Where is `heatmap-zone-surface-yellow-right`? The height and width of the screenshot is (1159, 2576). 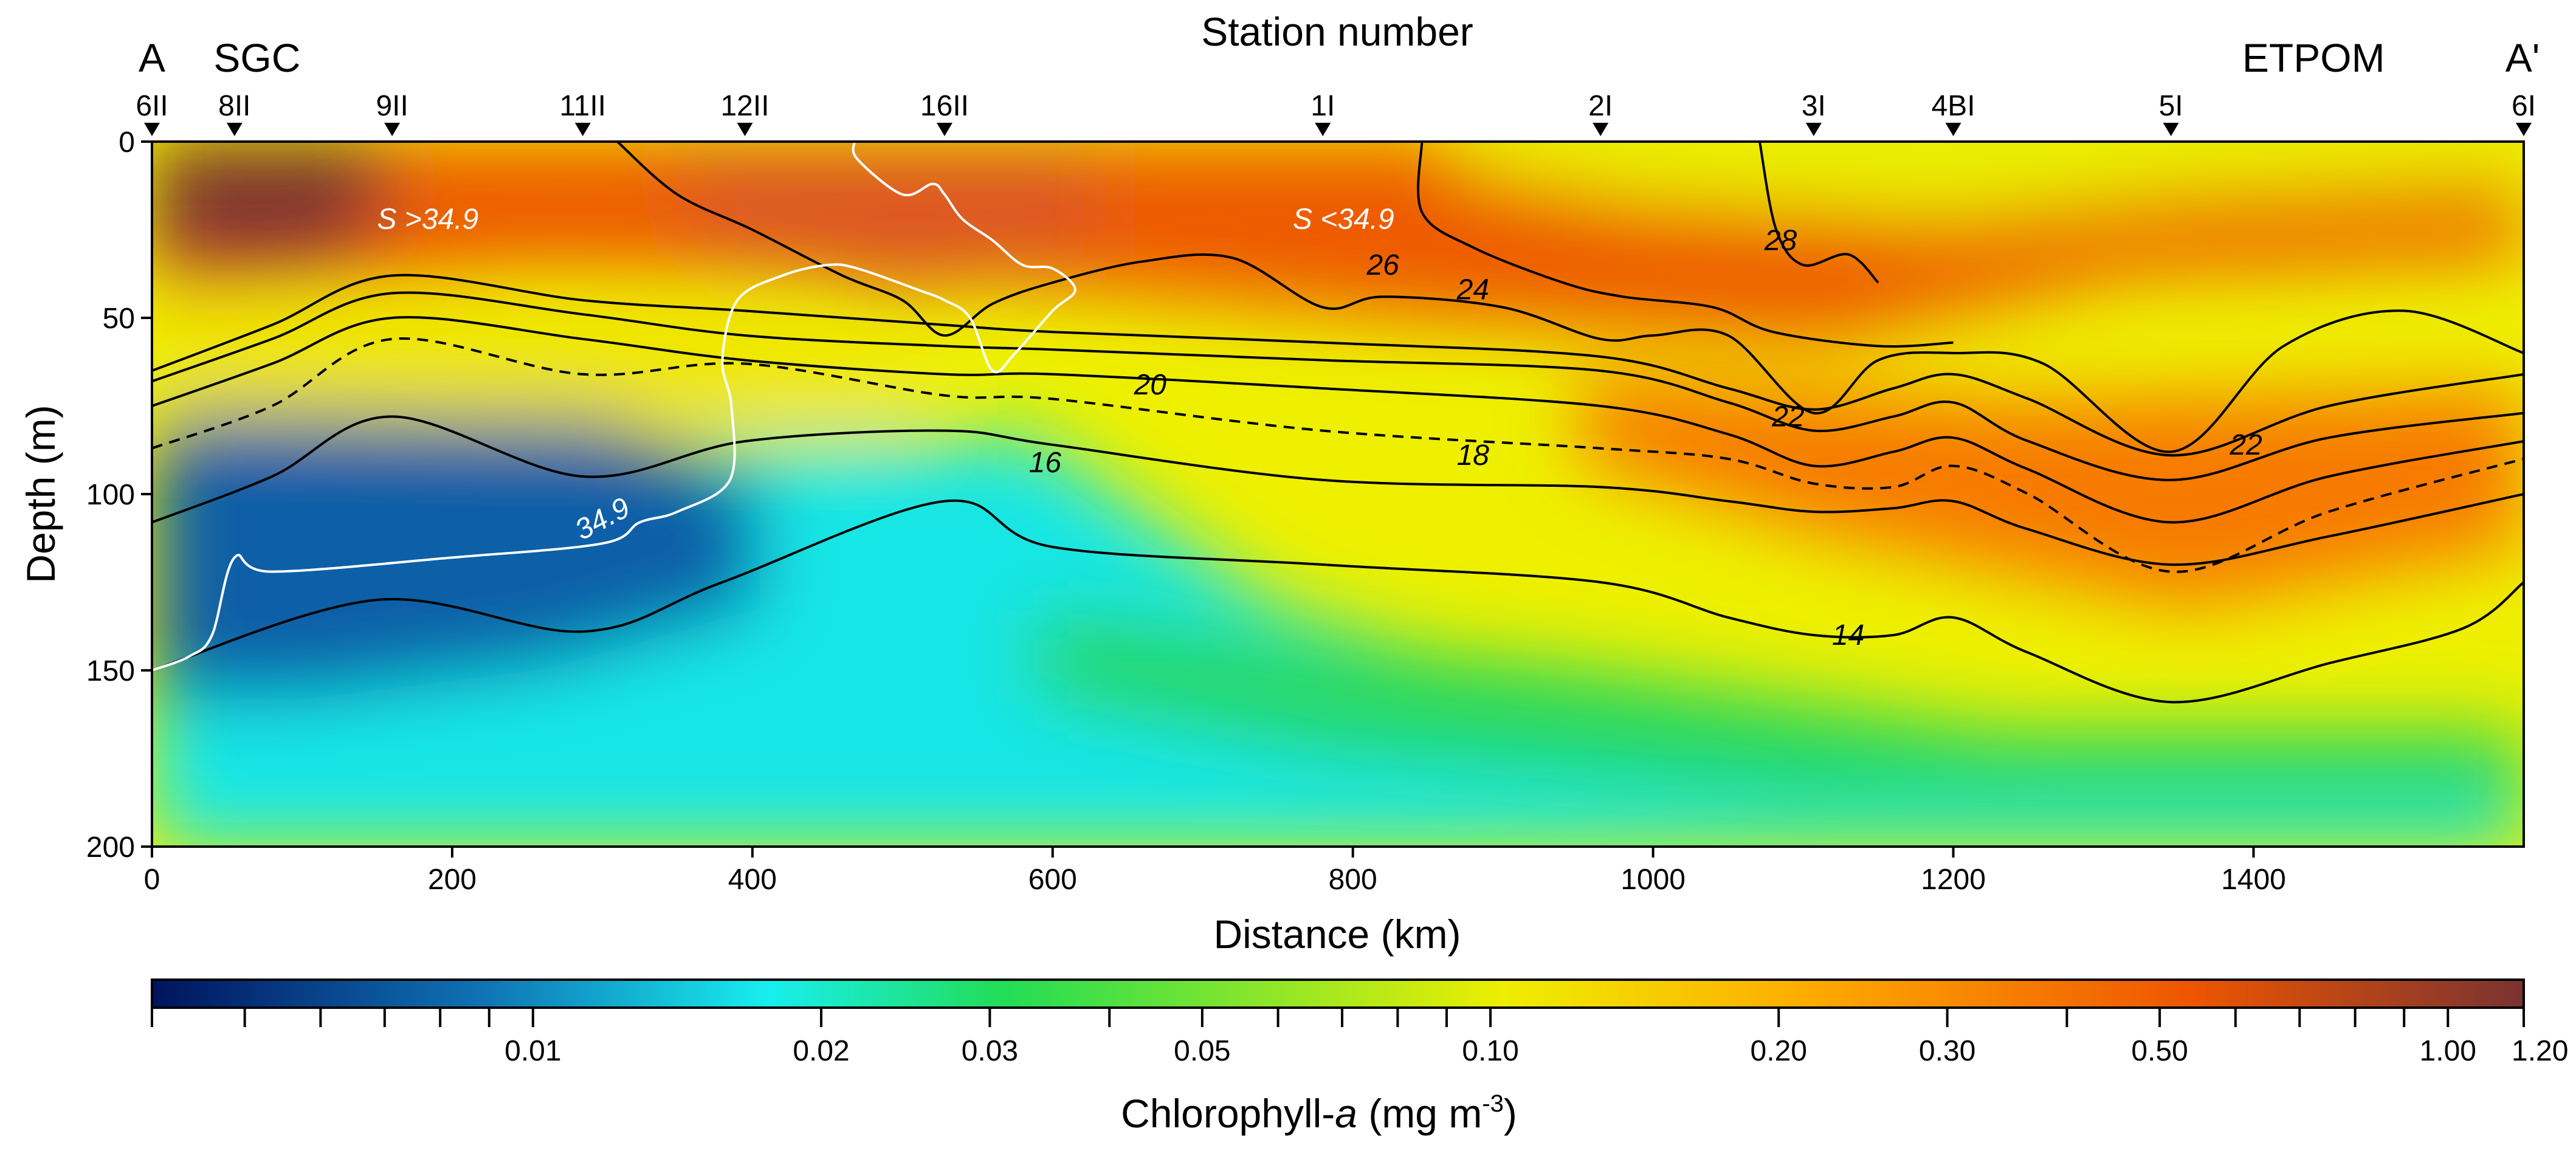 heatmap-zone-surface-yellow-right is located at coordinates (1991, 180).